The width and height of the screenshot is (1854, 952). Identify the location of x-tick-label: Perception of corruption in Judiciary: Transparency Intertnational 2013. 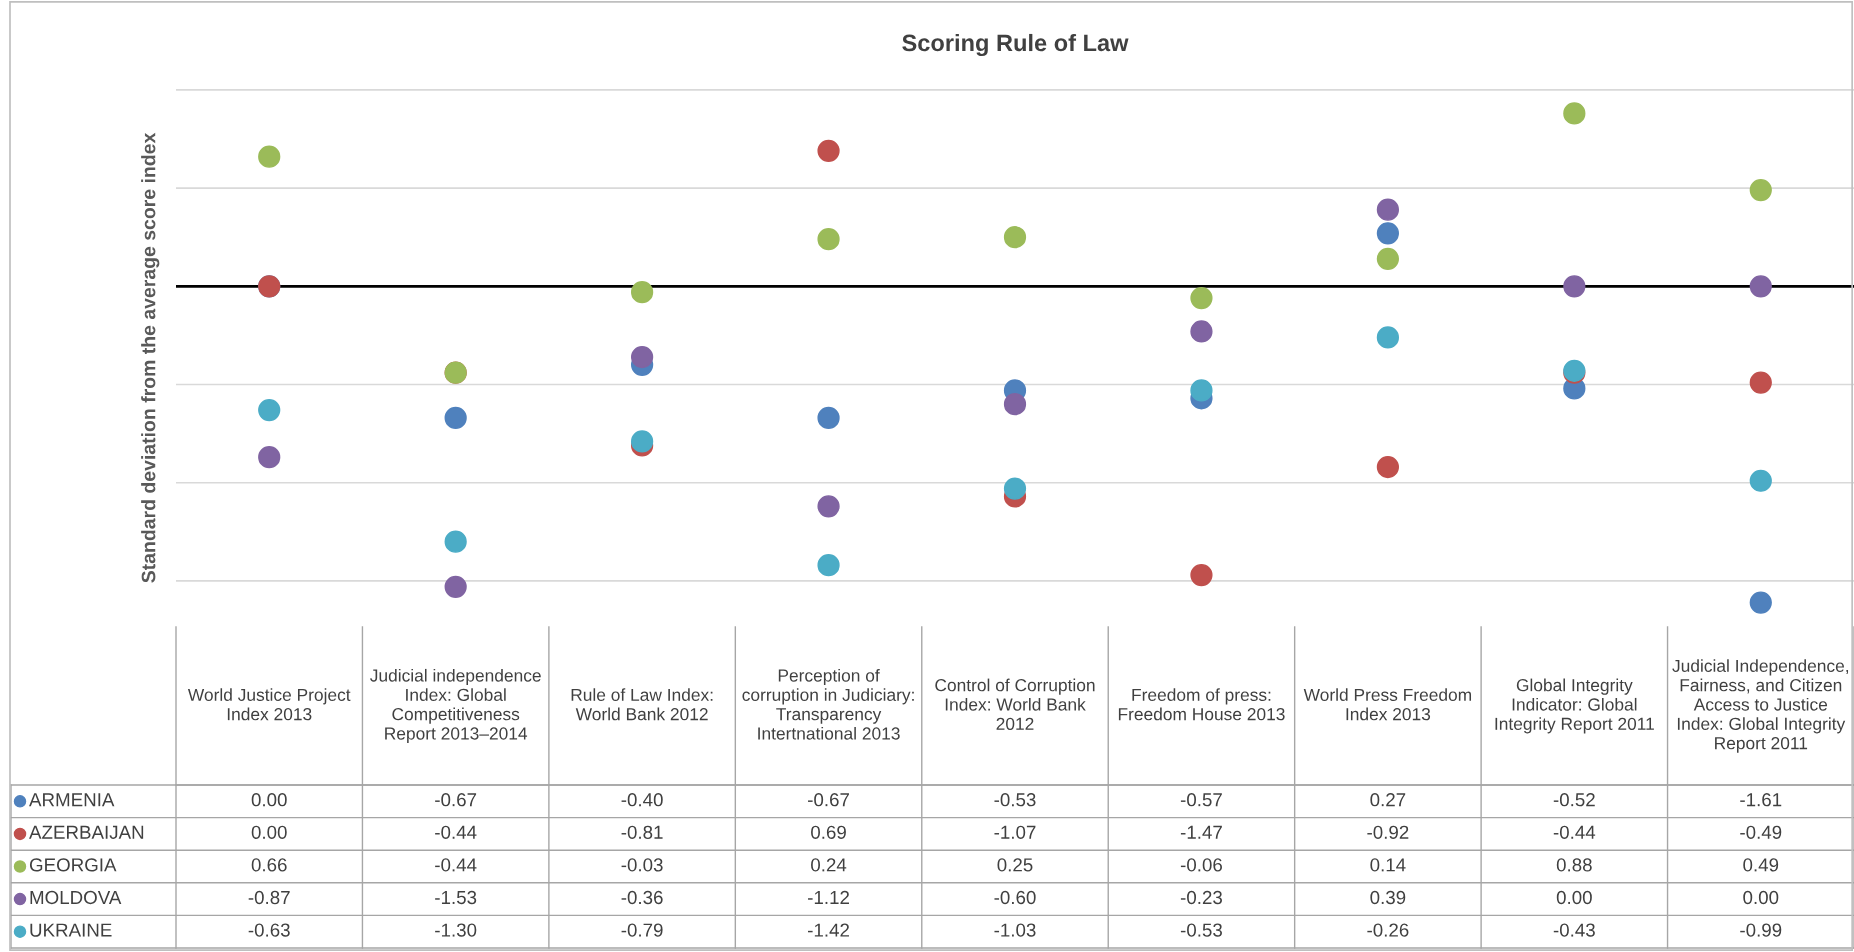
(828, 704).